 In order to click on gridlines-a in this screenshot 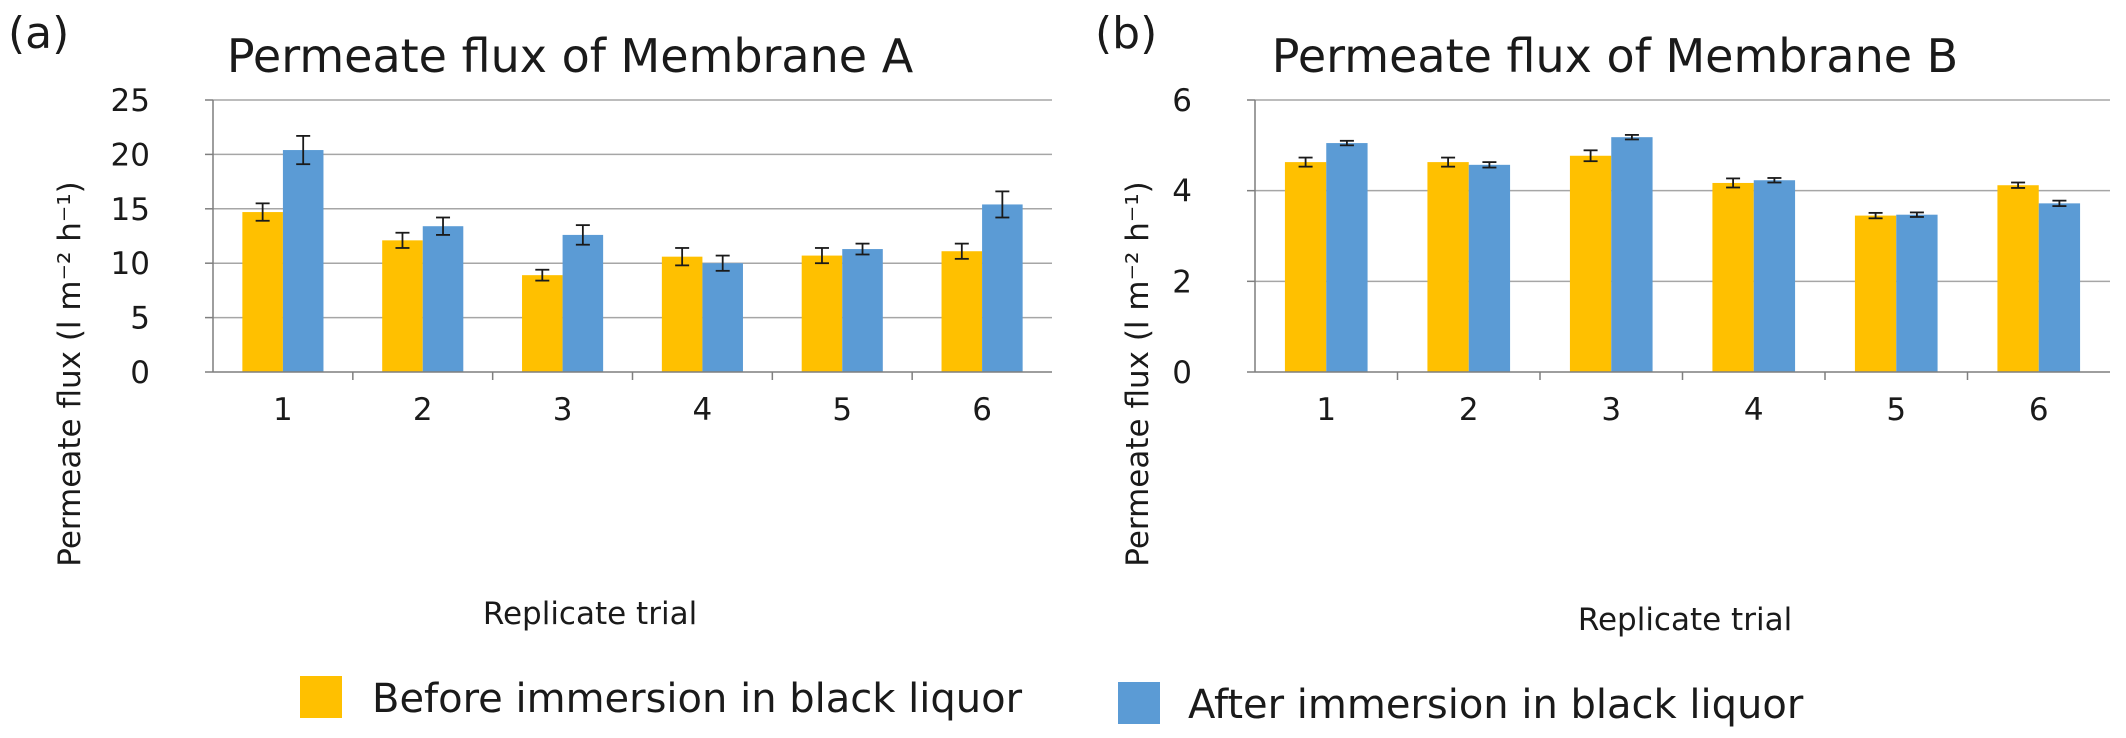, I will do `click(632, 209)`.